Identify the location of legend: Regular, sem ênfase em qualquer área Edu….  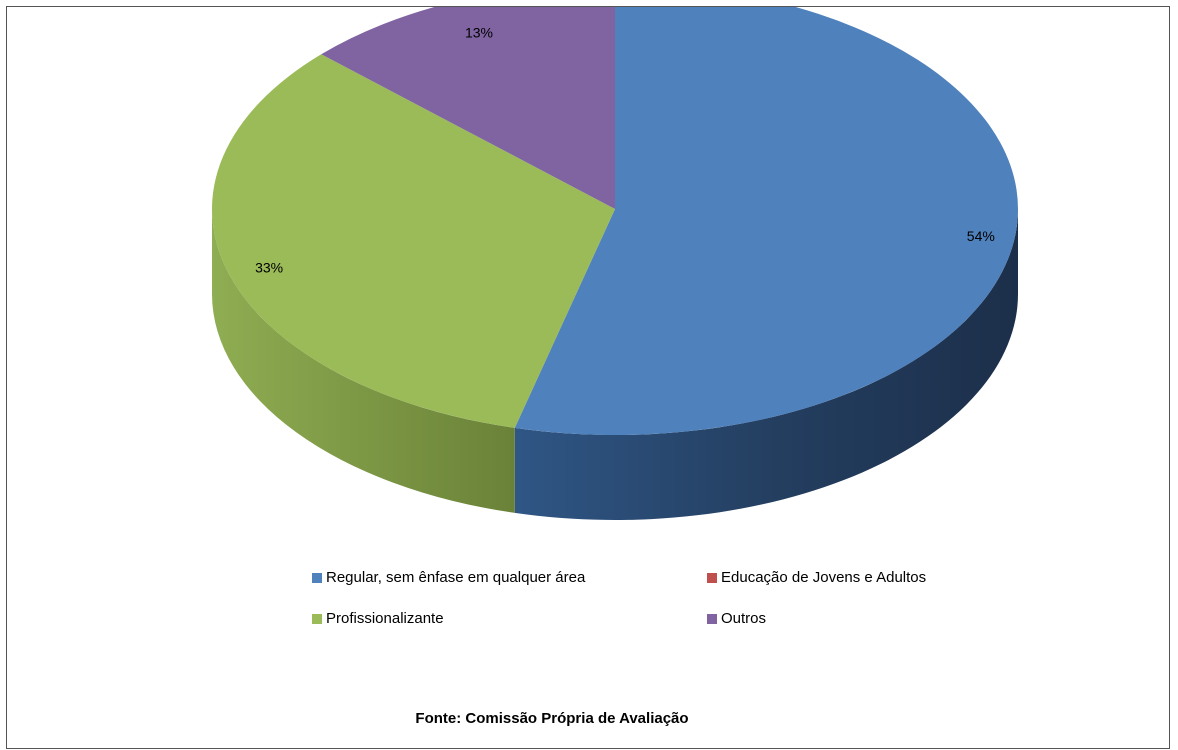
(662, 604).